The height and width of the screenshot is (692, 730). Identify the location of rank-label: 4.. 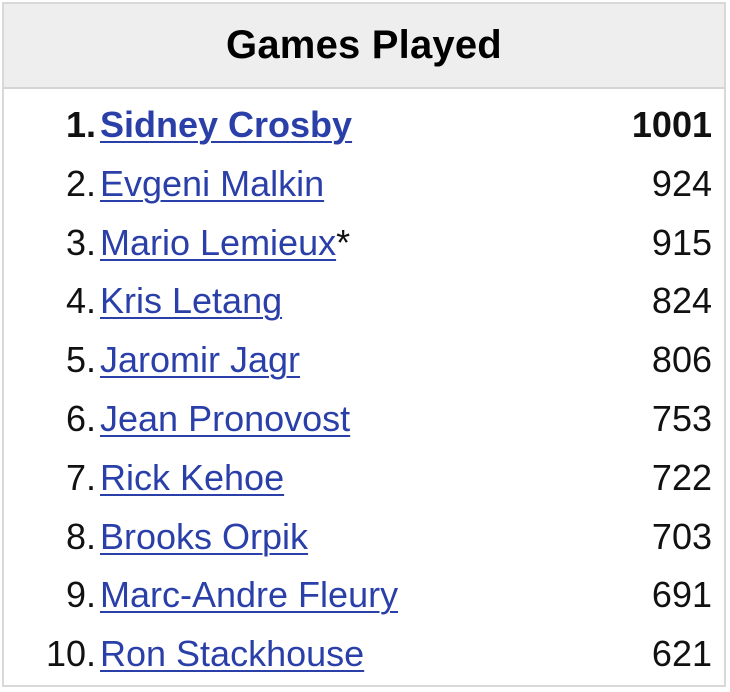
(80, 301).